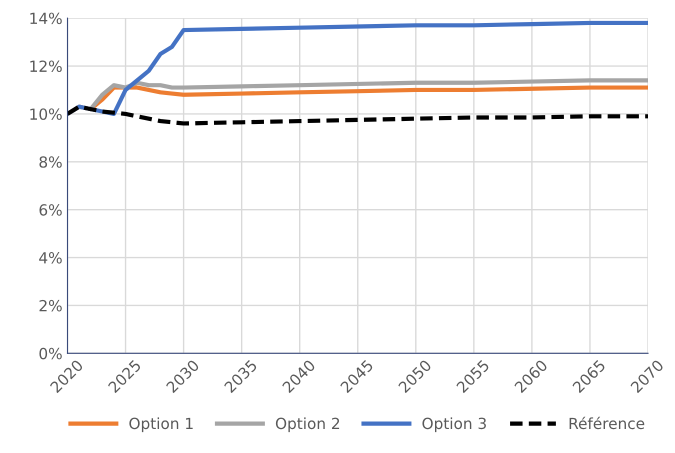 Image resolution: width=675 pixels, height=453 pixels. Describe the element at coordinates (308, 424) in the screenshot. I see `legend-label: Option 2` at that location.